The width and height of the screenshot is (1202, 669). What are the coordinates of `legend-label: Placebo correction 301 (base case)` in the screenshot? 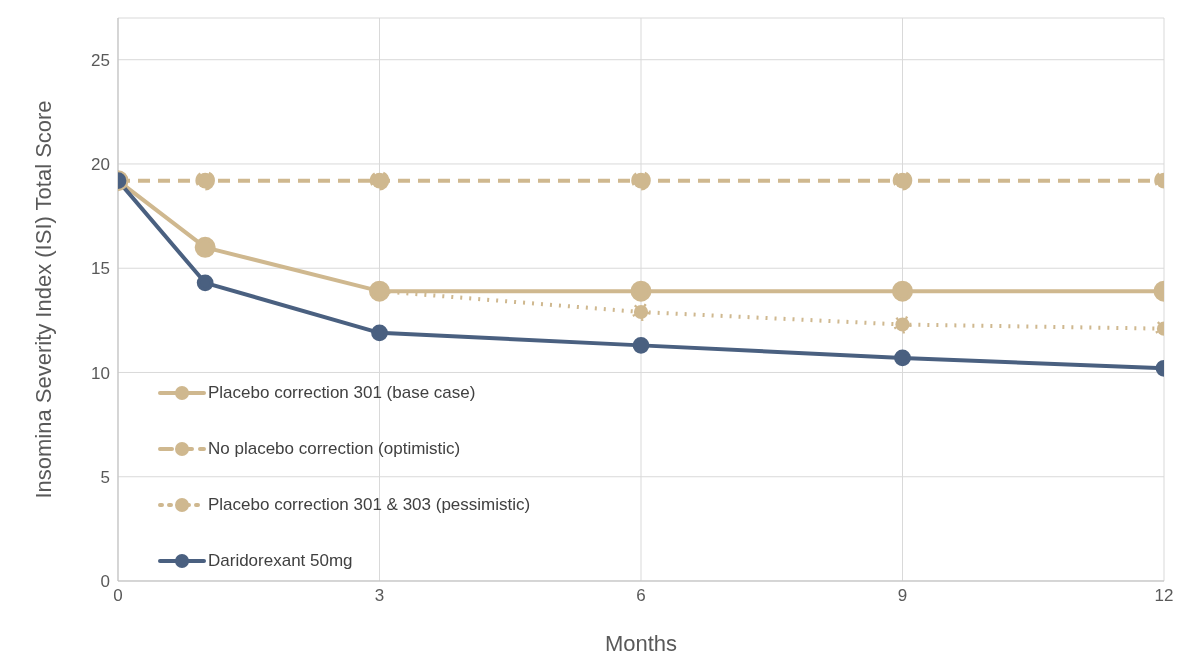 It's located at (342, 393).